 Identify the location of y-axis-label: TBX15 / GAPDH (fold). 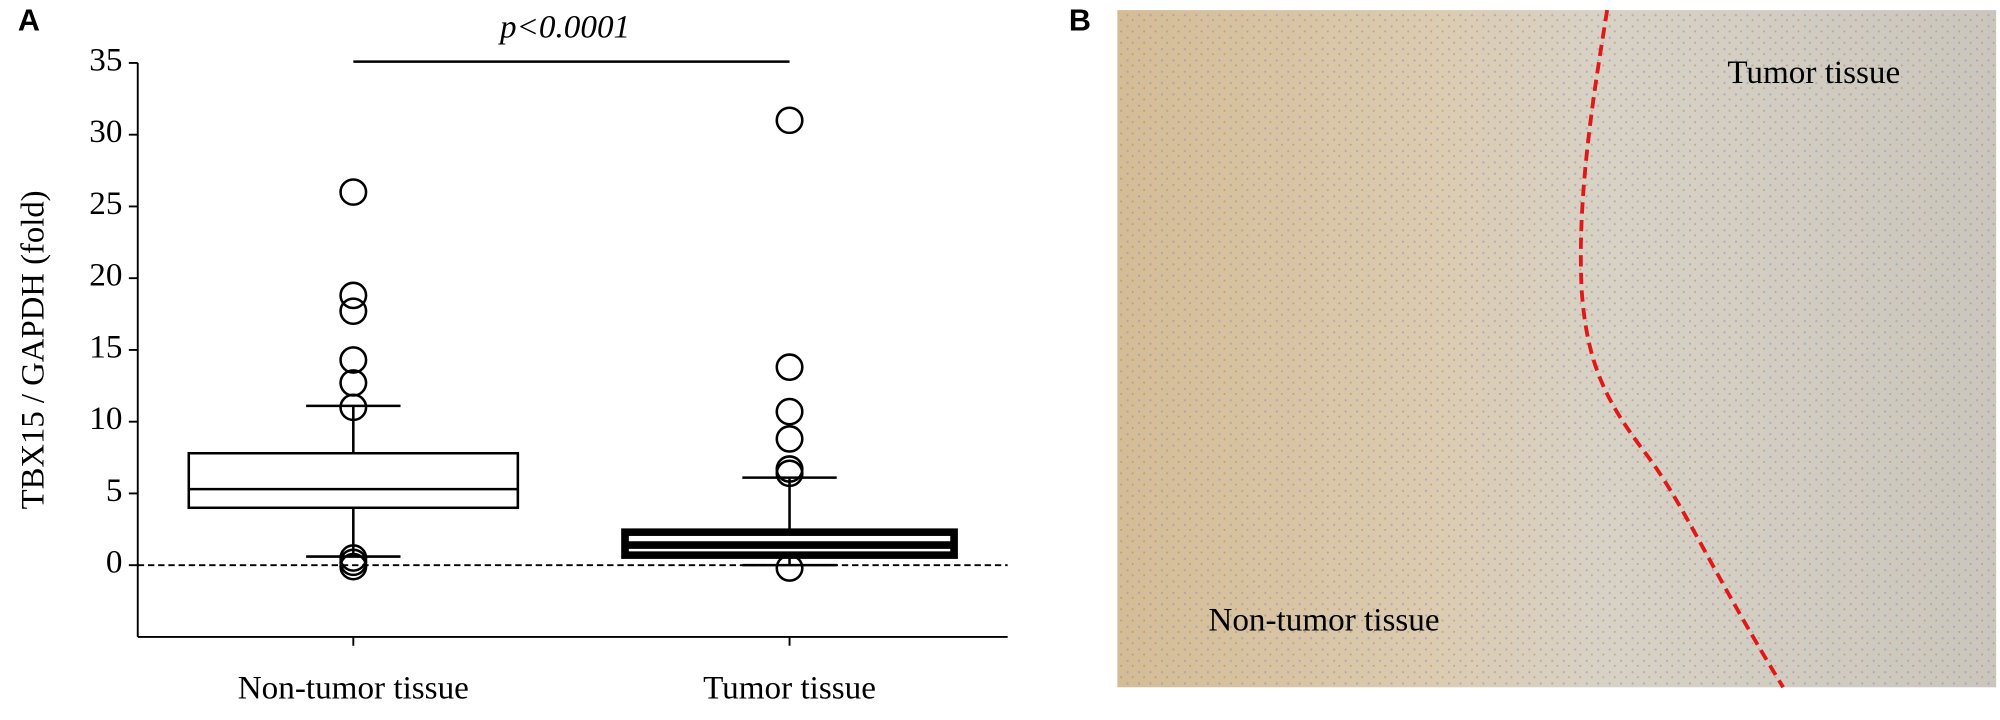
(33, 349).